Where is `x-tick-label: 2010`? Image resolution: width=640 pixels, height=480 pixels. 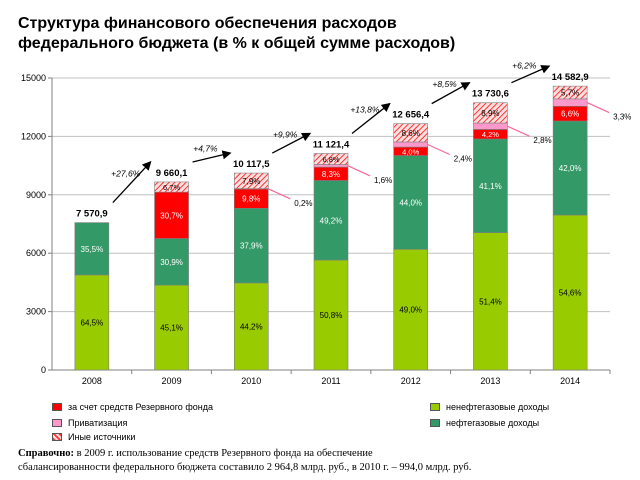 x-tick-label: 2010 is located at coordinates (251, 381).